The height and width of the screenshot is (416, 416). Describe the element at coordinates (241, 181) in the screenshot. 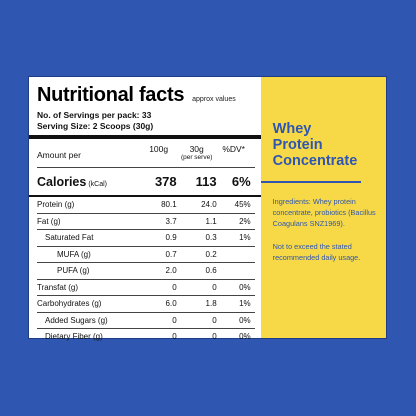

I see `calories-dv: 6%` at that location.